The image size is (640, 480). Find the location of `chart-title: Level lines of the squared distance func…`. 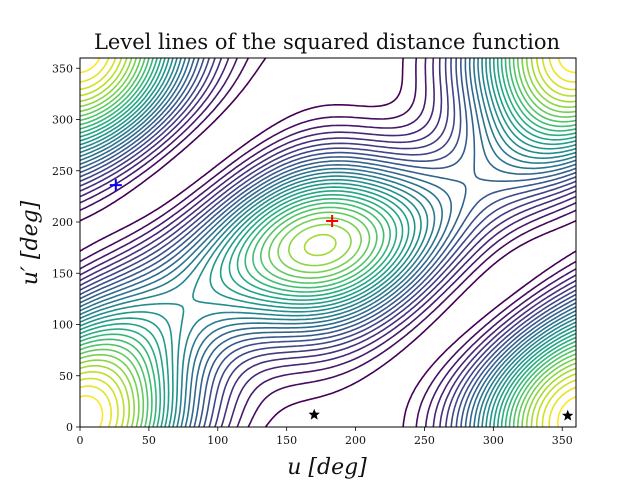

chart-title: Level lines of the squared distance func… is located at coordinates (327, 42).